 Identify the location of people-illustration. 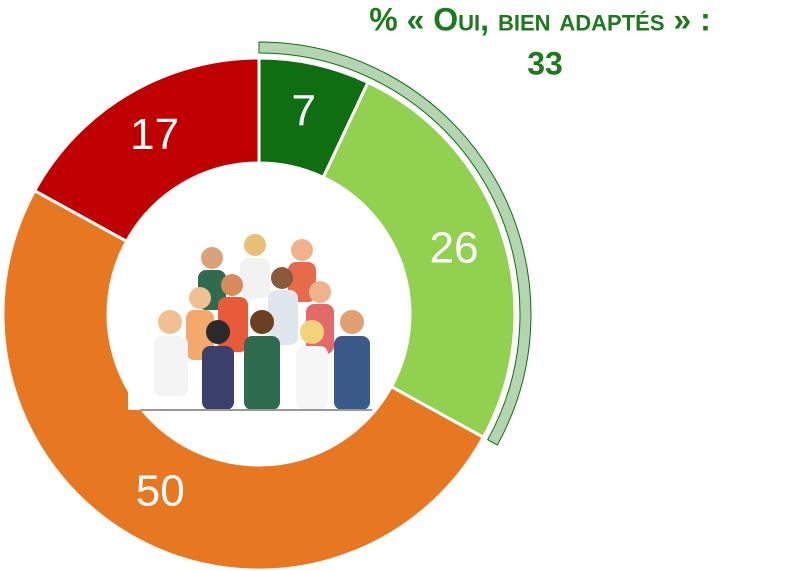
(253, 322).